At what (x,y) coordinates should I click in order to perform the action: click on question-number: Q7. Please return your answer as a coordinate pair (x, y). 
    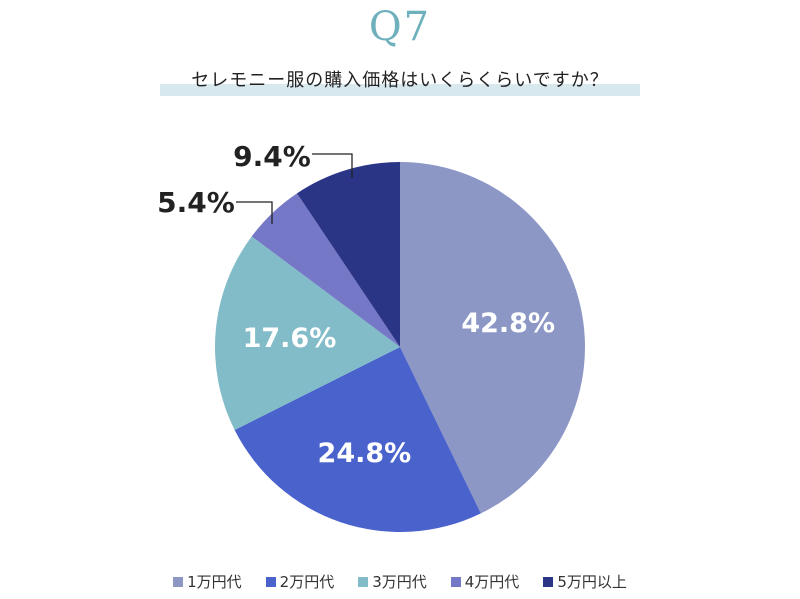
    Looking at the image, I should click on (400, 27).